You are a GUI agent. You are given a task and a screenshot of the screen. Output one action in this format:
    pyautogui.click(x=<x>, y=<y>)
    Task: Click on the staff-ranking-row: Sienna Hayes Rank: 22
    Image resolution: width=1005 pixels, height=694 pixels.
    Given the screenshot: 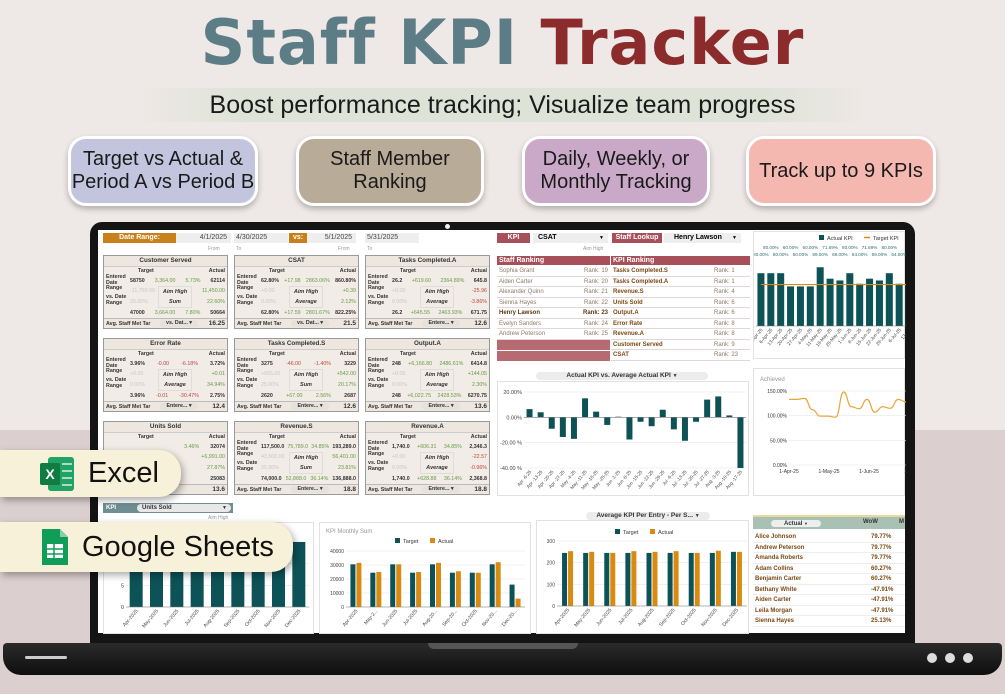 What is the action you would take?
    pyautogui.click(x=553, y=303)
    